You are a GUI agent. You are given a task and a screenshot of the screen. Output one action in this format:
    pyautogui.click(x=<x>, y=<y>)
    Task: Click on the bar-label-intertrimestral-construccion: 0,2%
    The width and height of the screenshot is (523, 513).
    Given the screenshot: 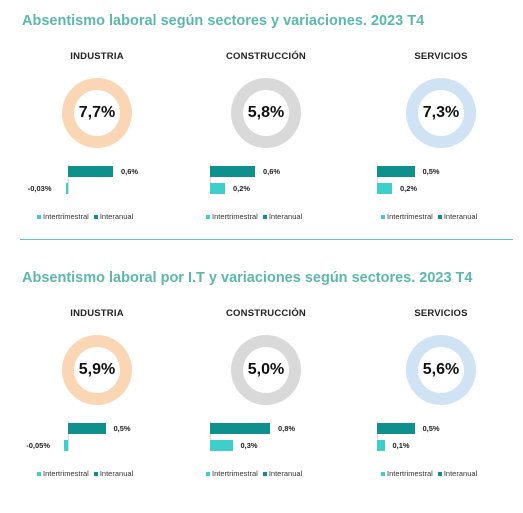 What is the action you would take?
    pyautogui.click(x=242, y=188)
    